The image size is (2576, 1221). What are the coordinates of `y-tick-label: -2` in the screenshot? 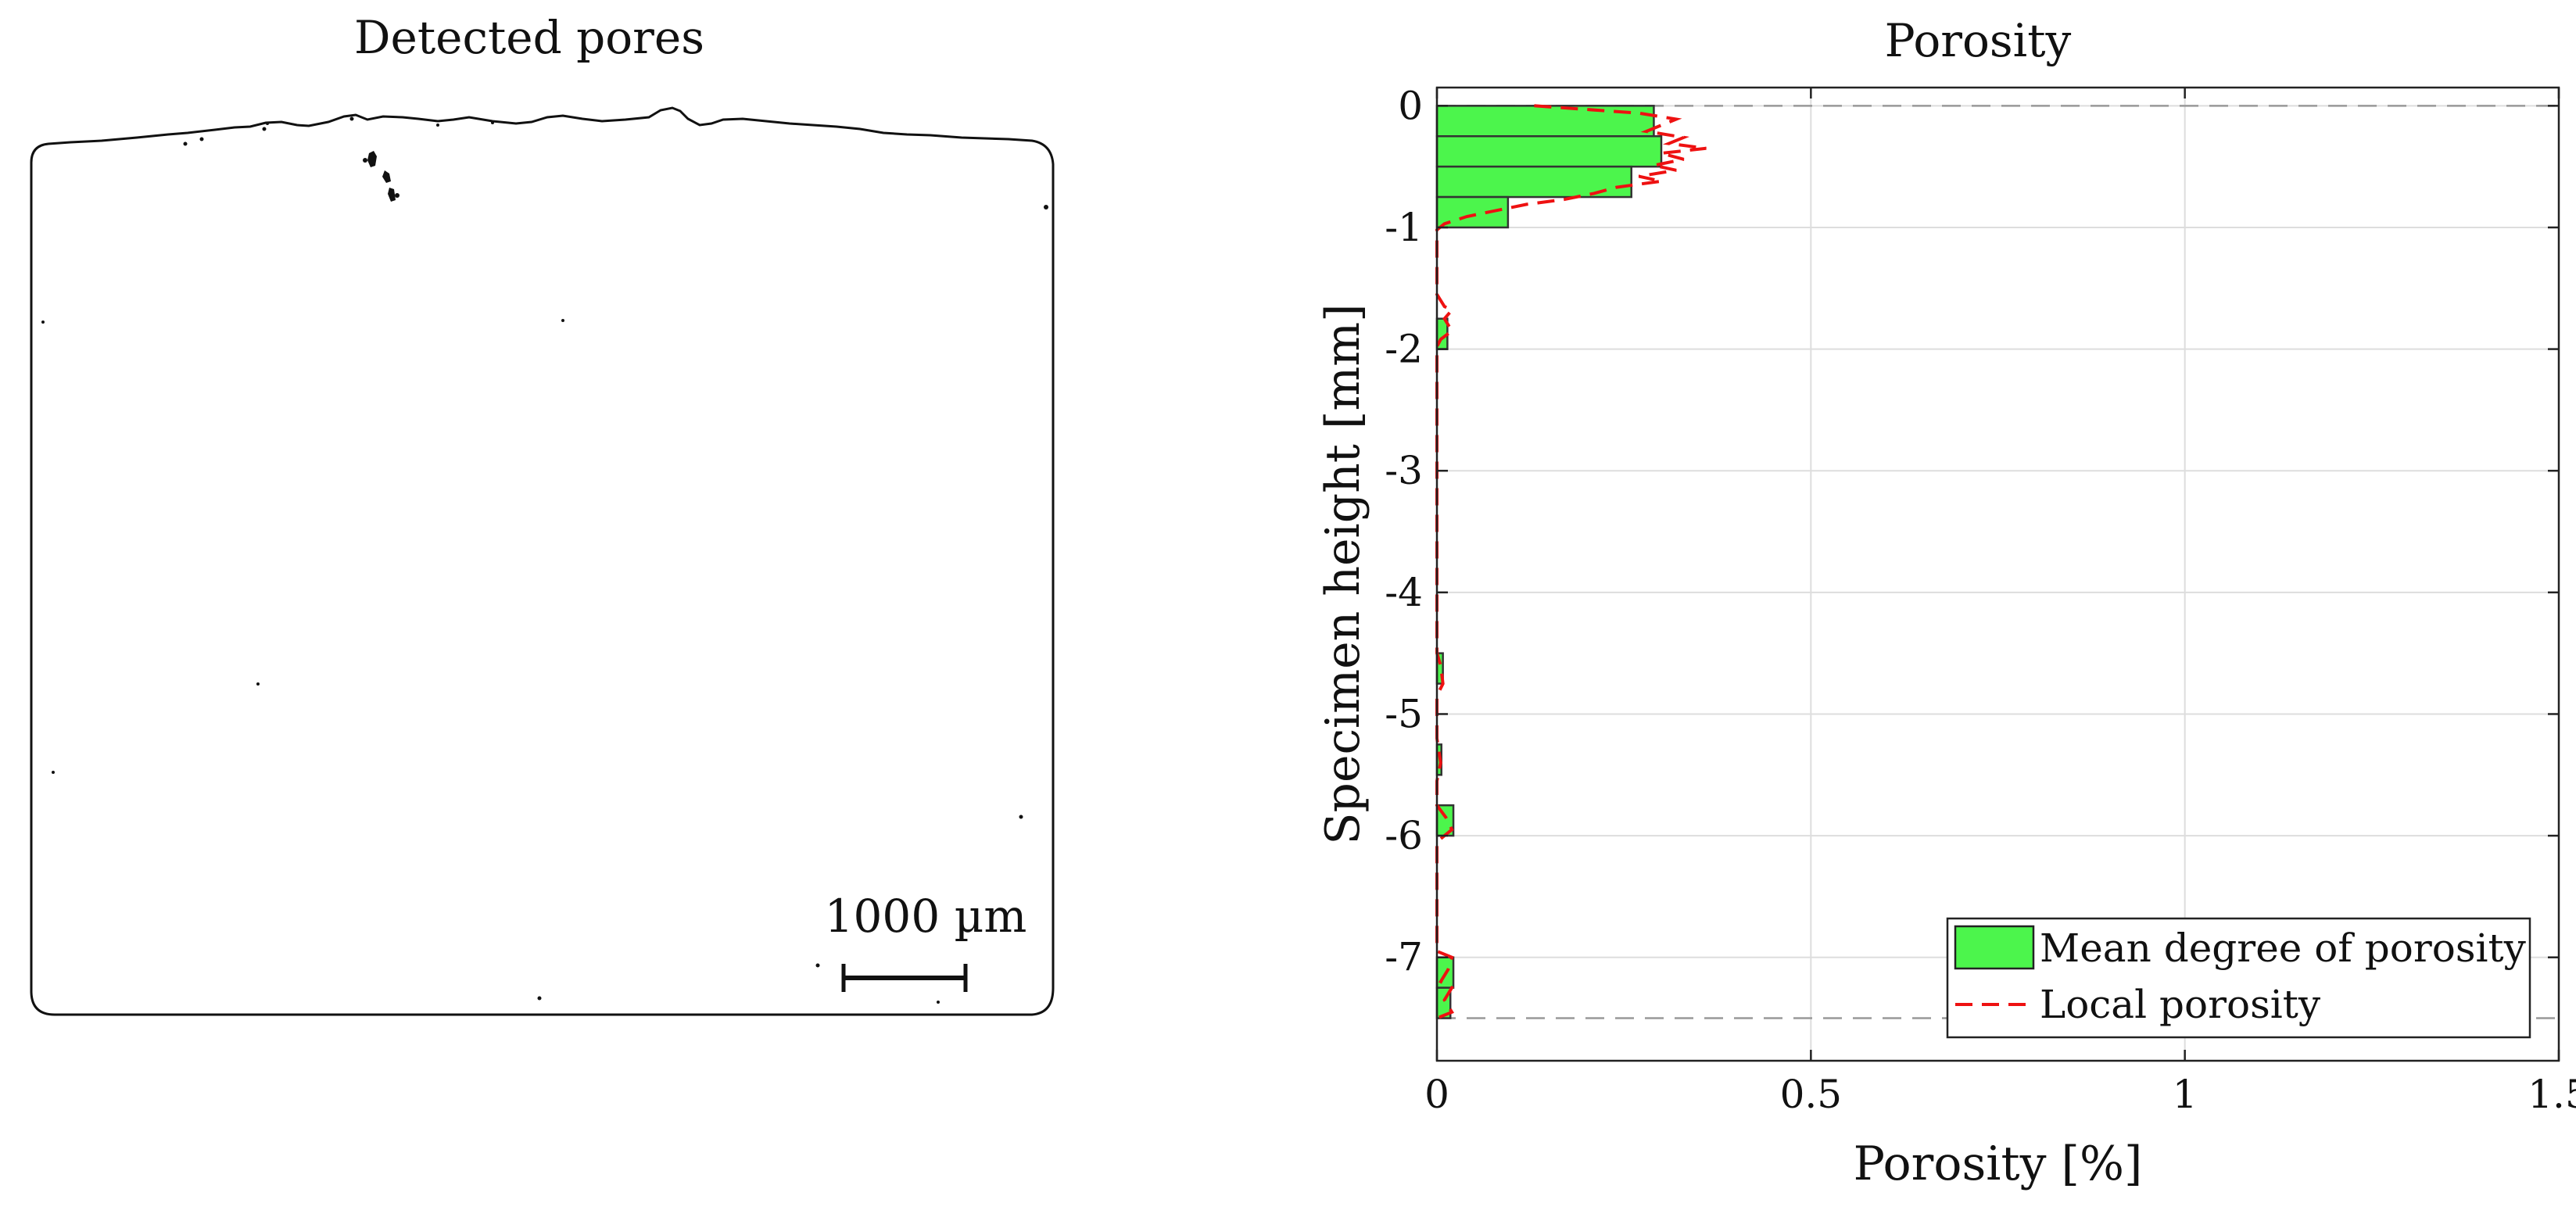 It's located at (1404, 349).